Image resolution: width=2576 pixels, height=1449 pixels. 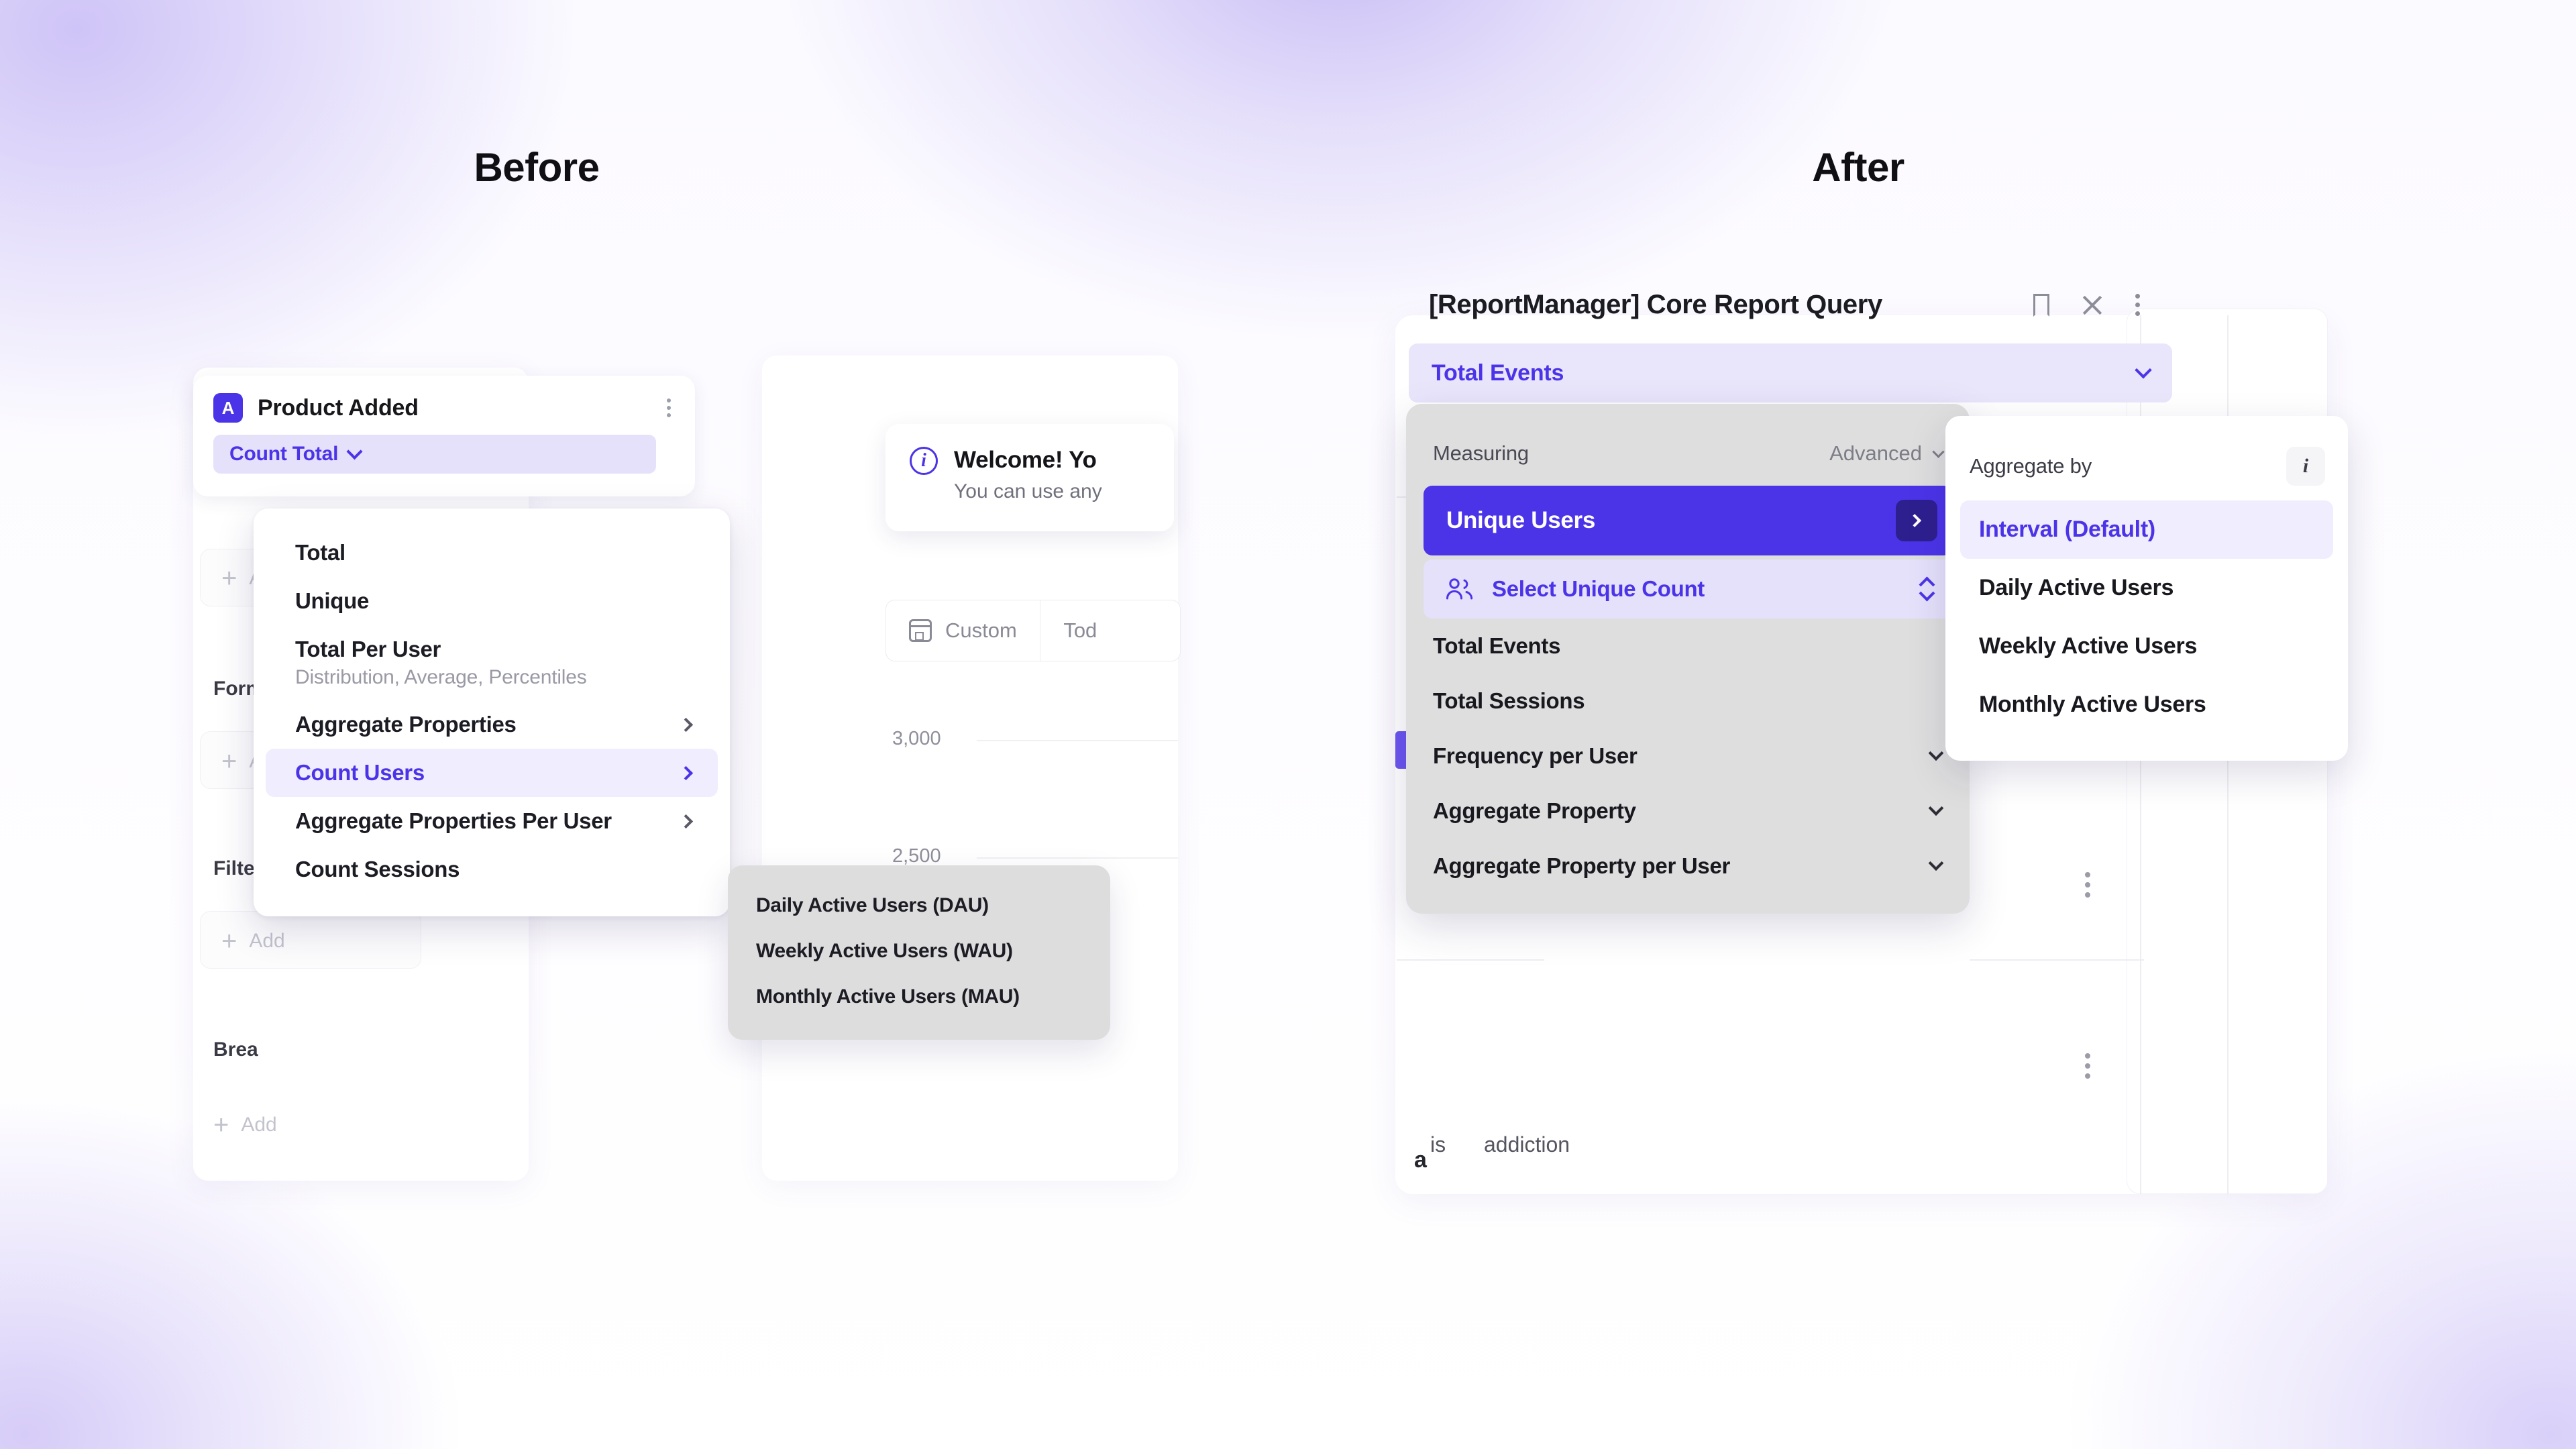 What do you see at coordinates (1688, 866) in the screenshot?
I see `menu-item-aggregate-property-per-user: Aggregate Property per User` at bounding box center [1688, 866].